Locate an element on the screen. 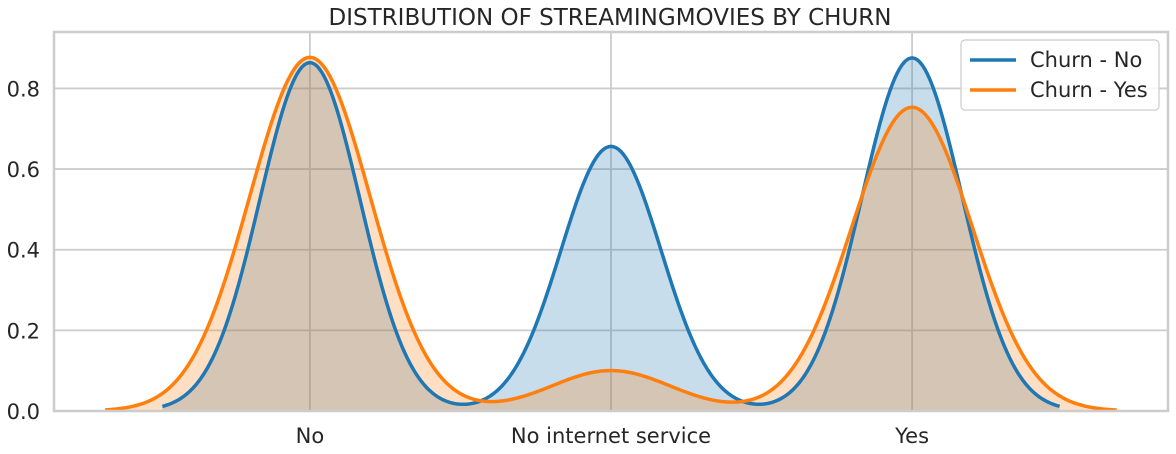 Image resolution: width=1176 pixels, height=454 pixels. legend-label-churn-no: Churn - No is located at coordinates (1086, 60).